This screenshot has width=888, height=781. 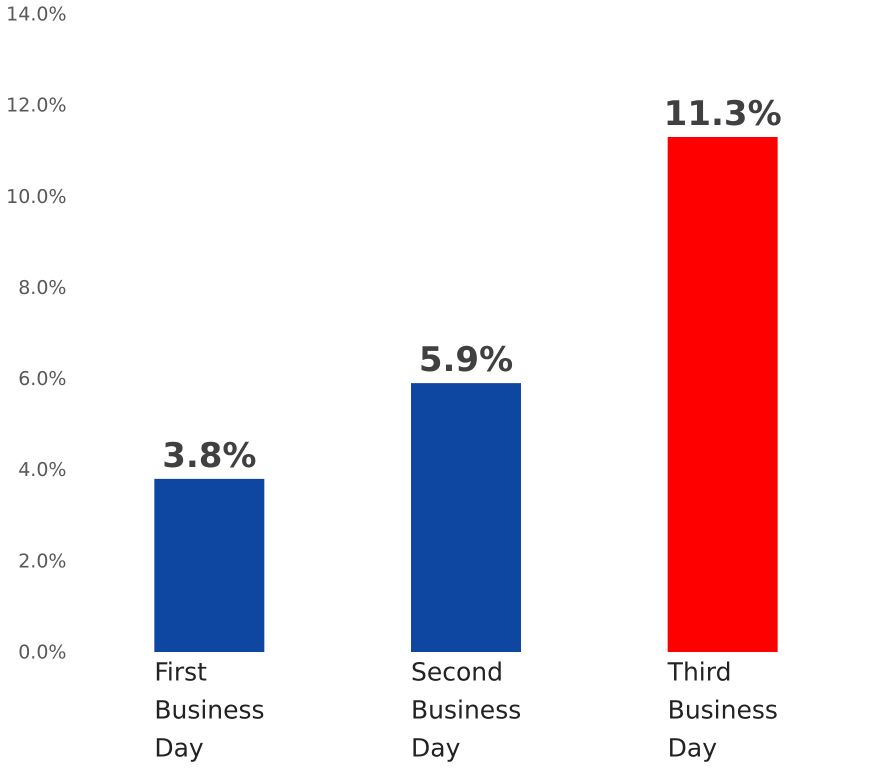 I want to click on y-tick-label: 8.0%, so click(x=42, y=287).